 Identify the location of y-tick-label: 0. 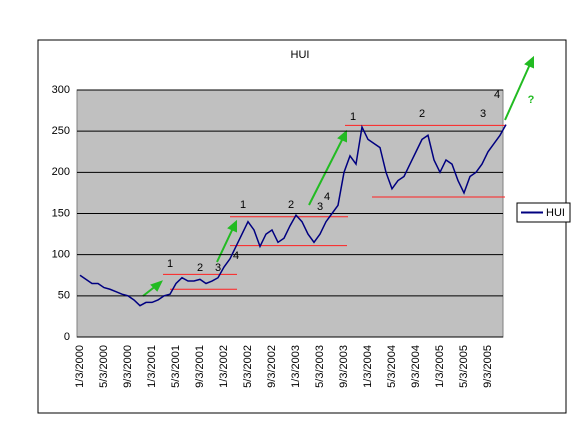
(67, 337).